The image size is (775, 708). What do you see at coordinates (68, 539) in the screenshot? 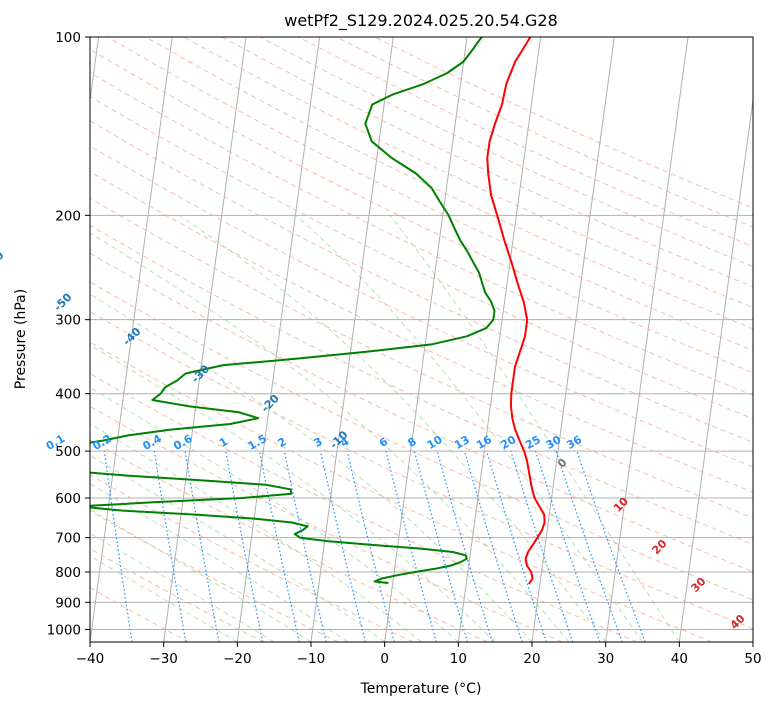
I see `y-tick-label: 700` at bounding box center [68, 539].